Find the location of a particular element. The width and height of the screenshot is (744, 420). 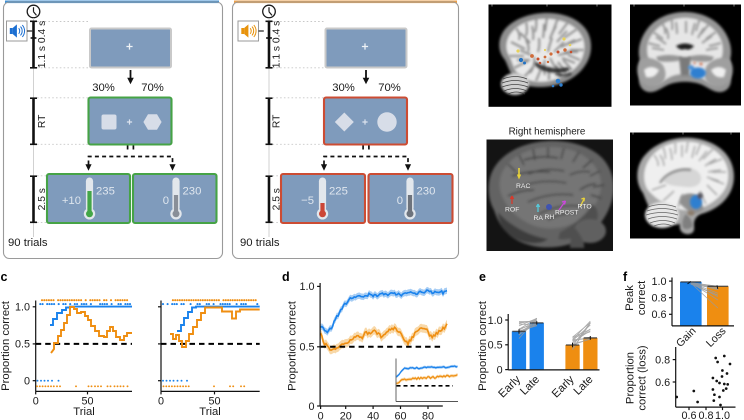

svg-text: −5 is located at coordinates (307, 201).